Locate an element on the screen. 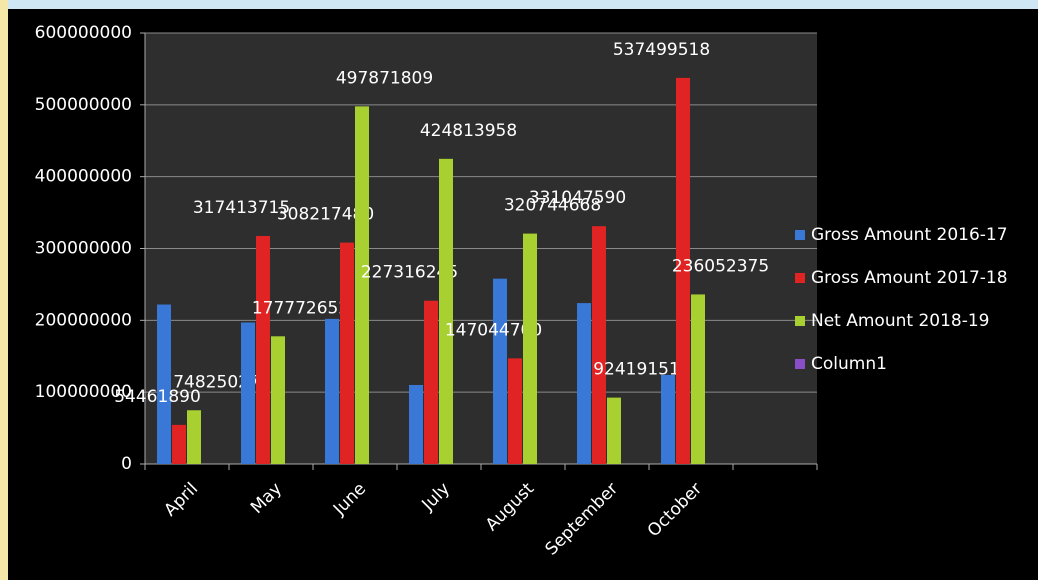  data-label: 92419151 is located at coordinates (636, 370).